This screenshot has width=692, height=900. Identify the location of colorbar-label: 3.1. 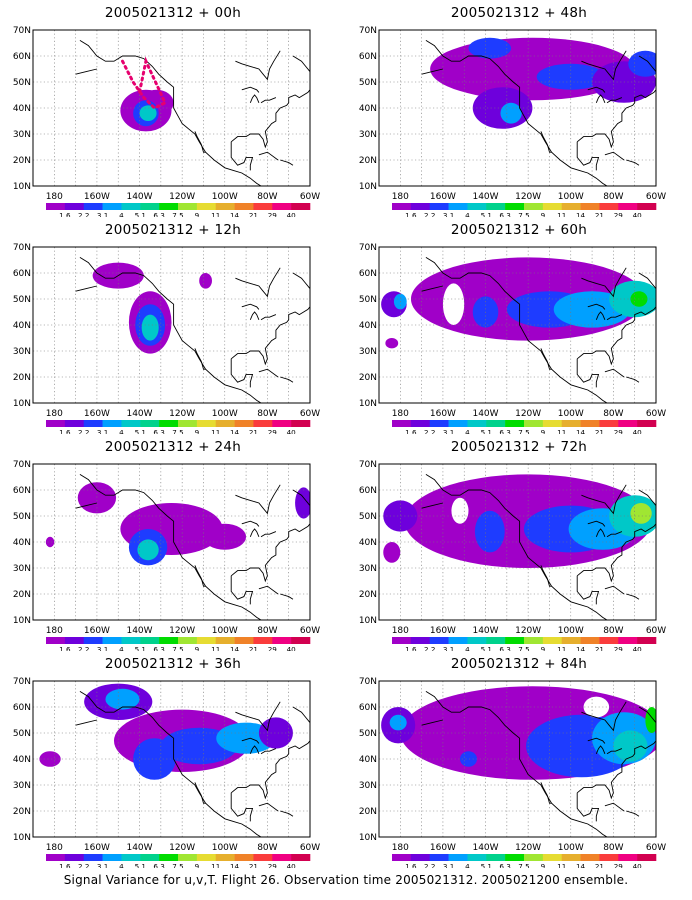
(102, 431).